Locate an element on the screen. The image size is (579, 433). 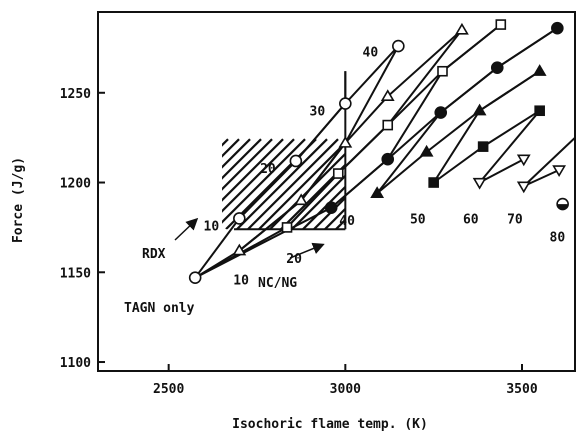
ncng-percent-label: 70 is located at coordinates (515, 219).